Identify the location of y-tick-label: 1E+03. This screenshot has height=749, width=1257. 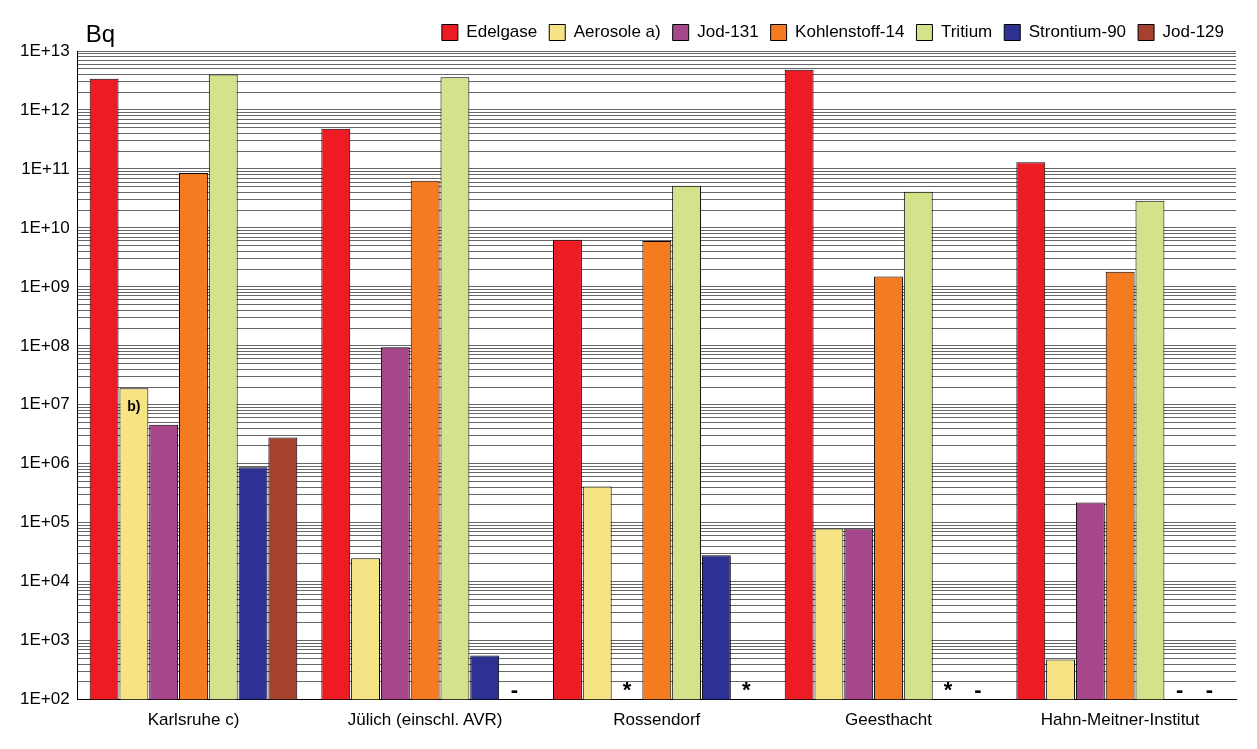
(44, 640).